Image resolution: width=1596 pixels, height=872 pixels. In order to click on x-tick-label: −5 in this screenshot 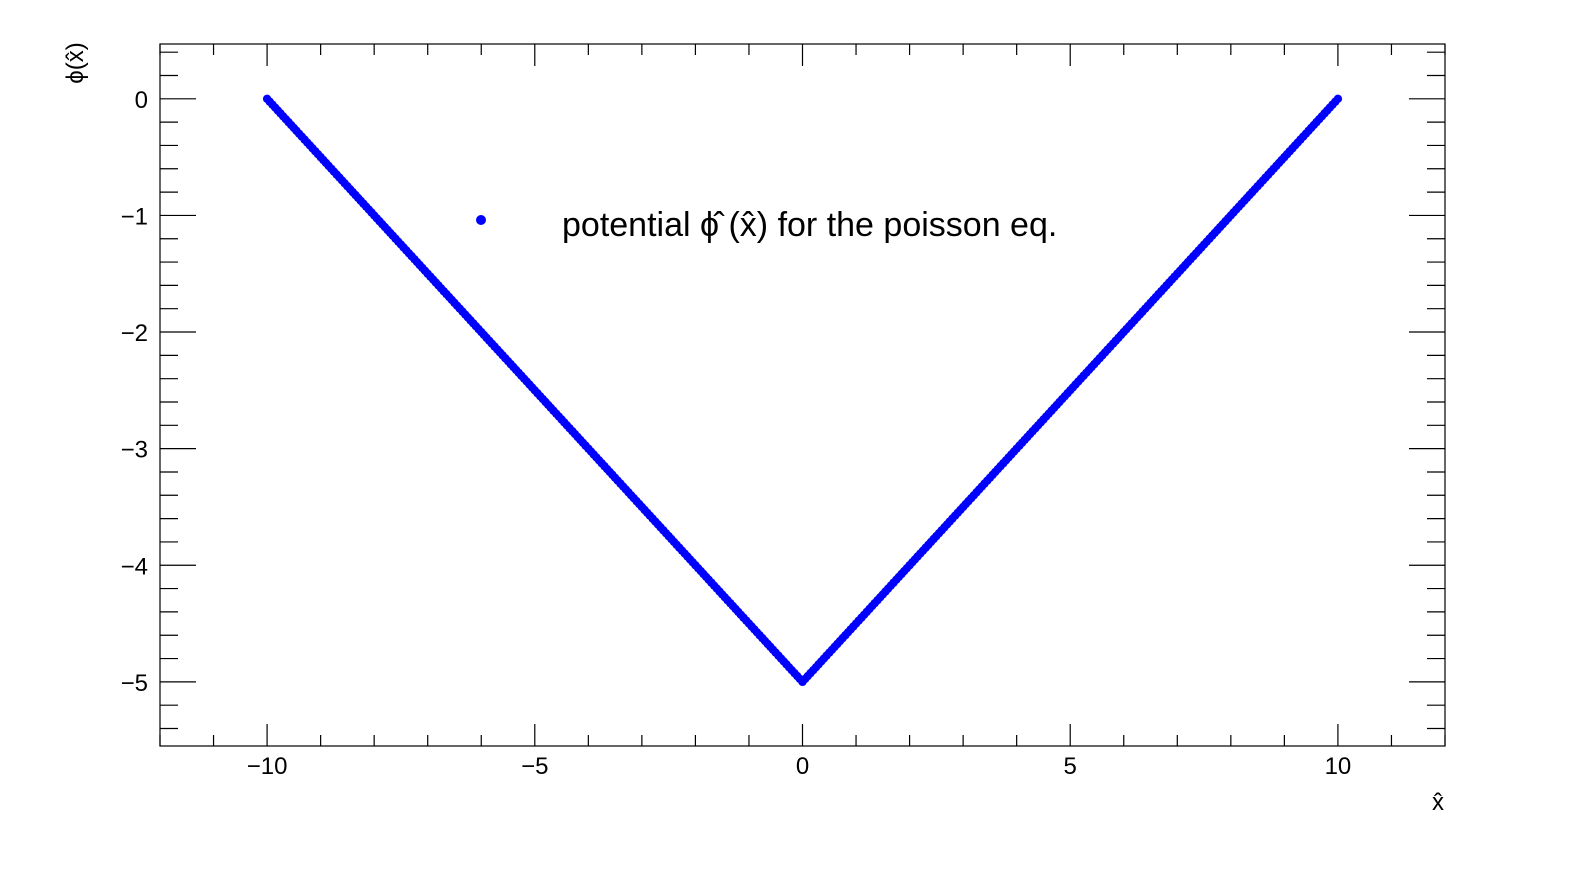, I will do `click(534, 766)`.